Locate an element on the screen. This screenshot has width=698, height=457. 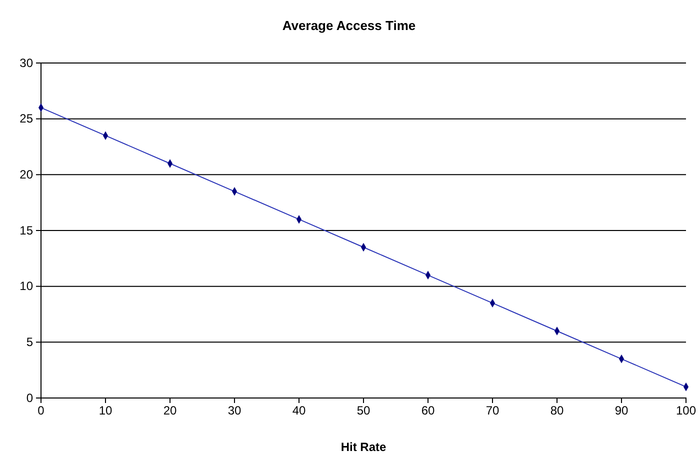
y-tick-label: 0 is located at coordinates (30, 397).